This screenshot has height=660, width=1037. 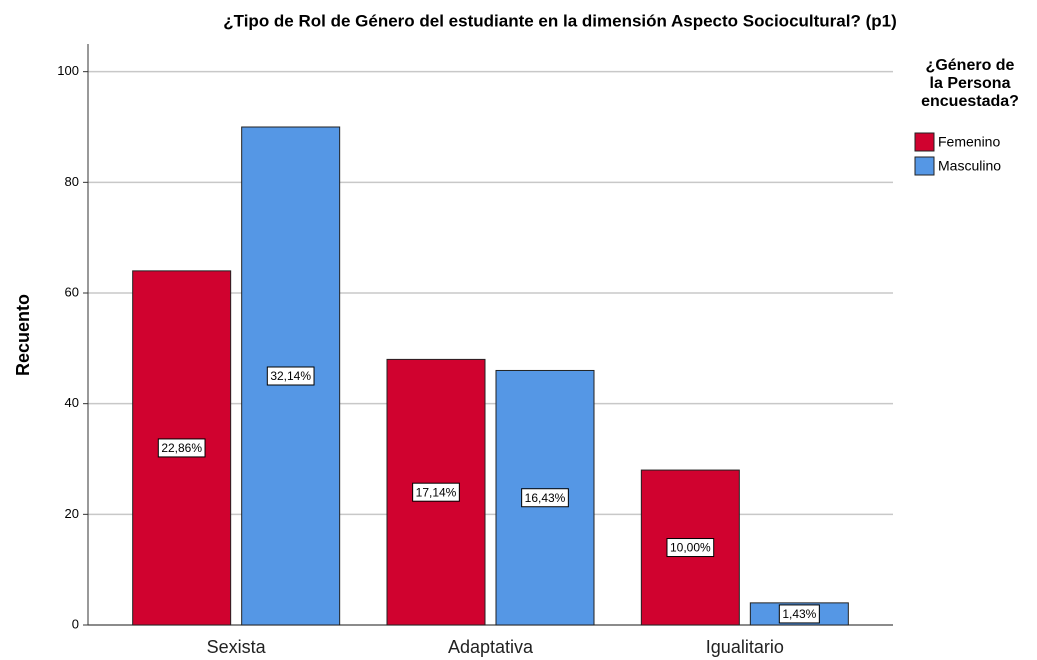 I want to click on data-label: 1,43%, so click(x=799, y=614).